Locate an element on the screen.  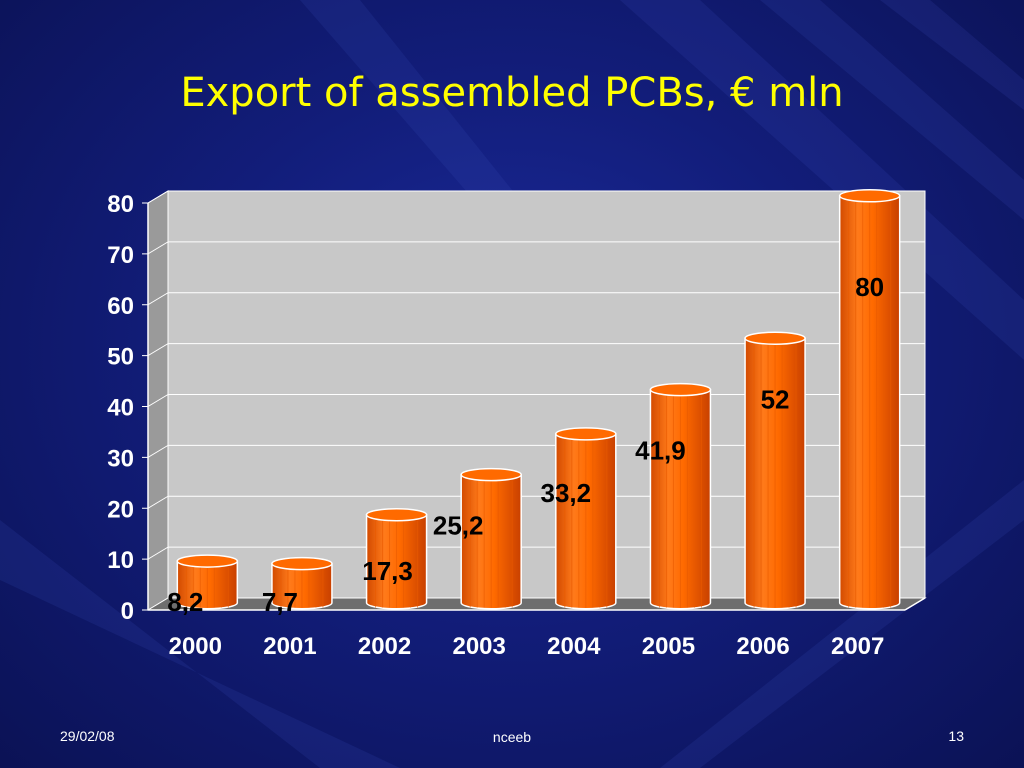
y-tick-label: 50 is located at coordinates (120, 357).